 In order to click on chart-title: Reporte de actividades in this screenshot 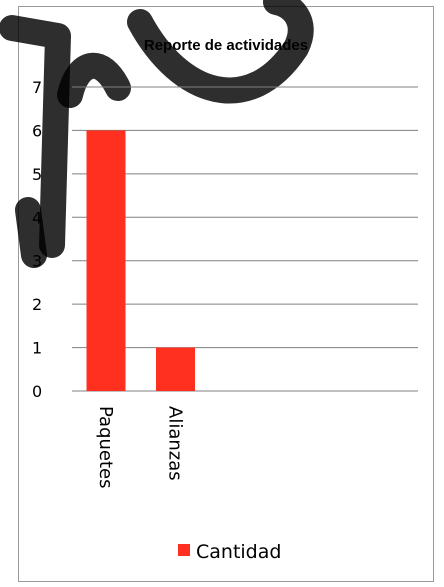, I will do `click(226, 45)`.